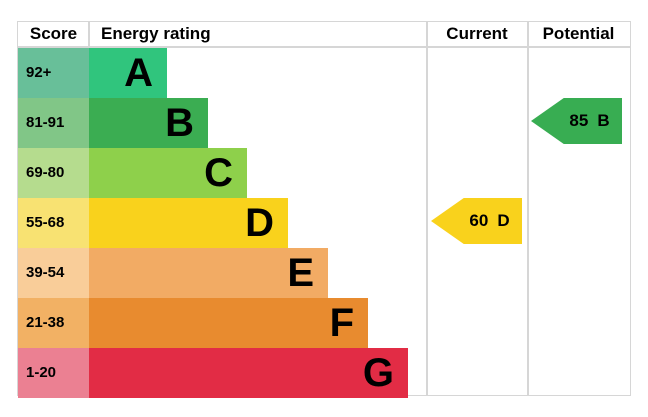  I want to click on band-bar-g: G, so click(248, 373).